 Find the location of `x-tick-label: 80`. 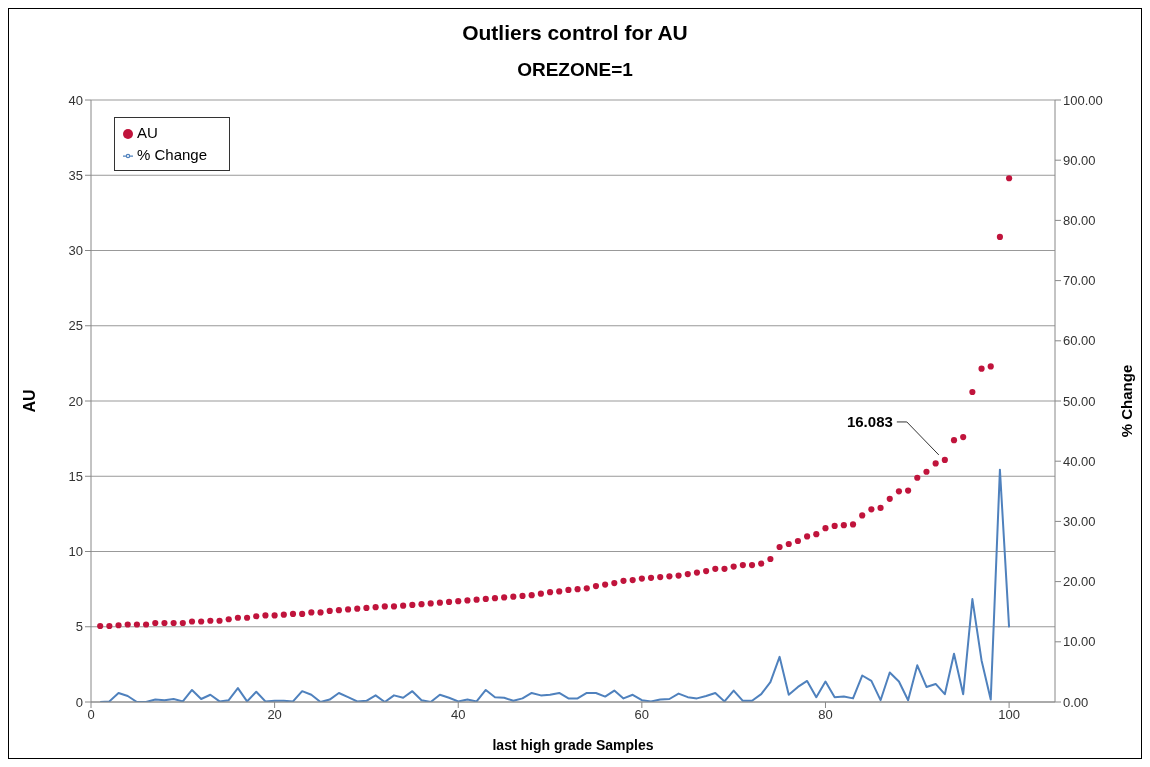

x-tick-label: 80 is located at coordinates (825, 715).